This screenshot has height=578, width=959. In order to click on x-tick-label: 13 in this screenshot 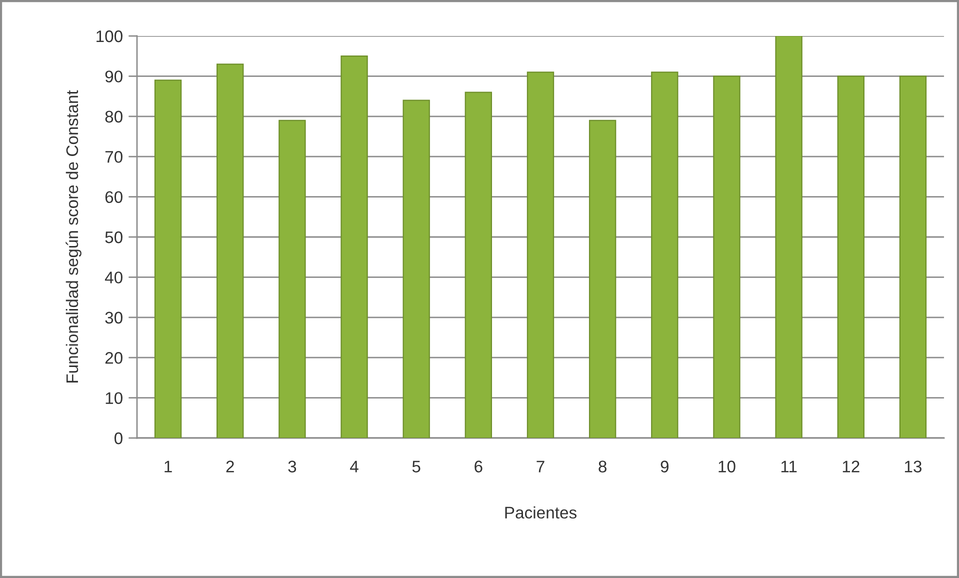, I will do `click(913, 466)`.